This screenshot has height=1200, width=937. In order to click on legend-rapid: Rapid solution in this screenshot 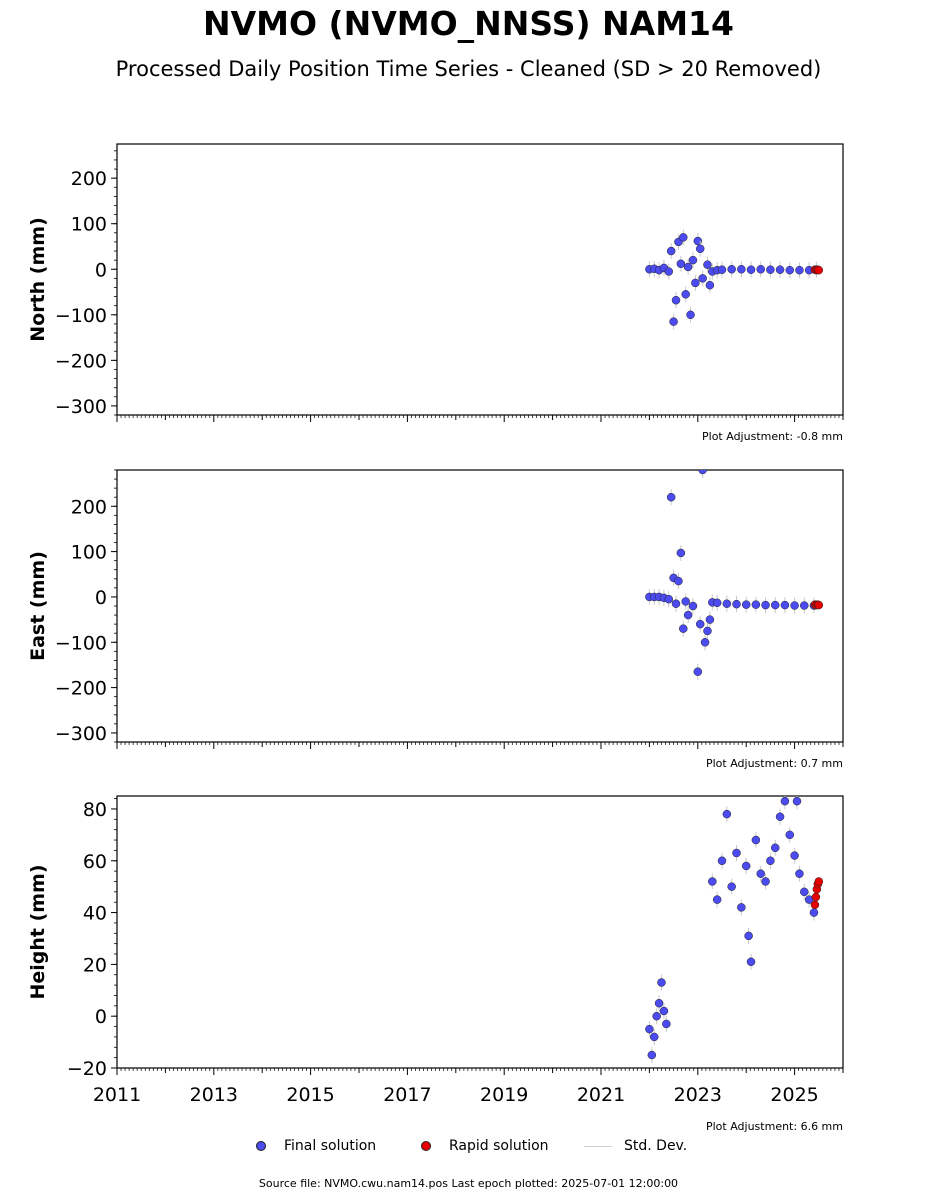, I will do `click(485, 1146)`.